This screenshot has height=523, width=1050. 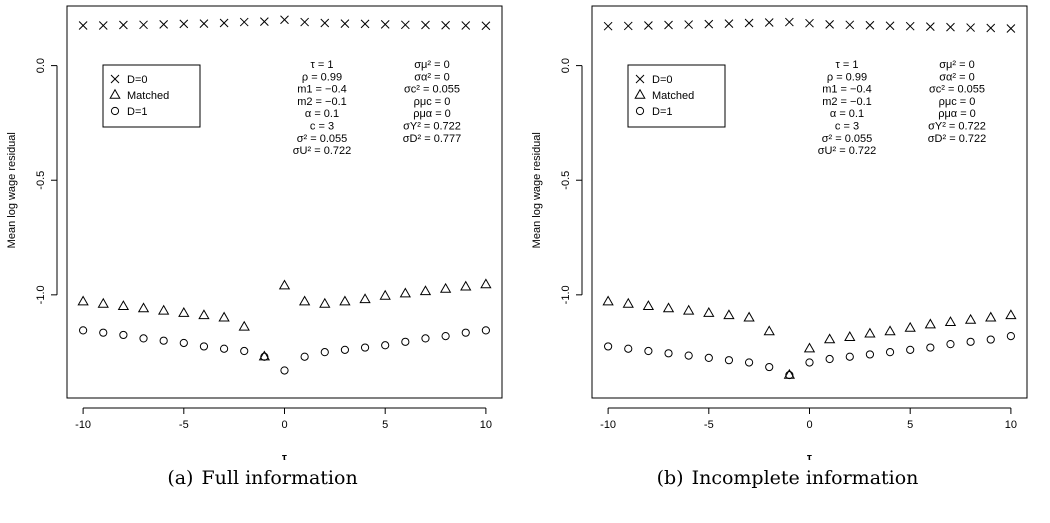 What do you see at coordinates (12, 190) in the screenshot?
I see `chart-a-y-axis-label: Mean log wage residual` at bounding box center [12, 190].